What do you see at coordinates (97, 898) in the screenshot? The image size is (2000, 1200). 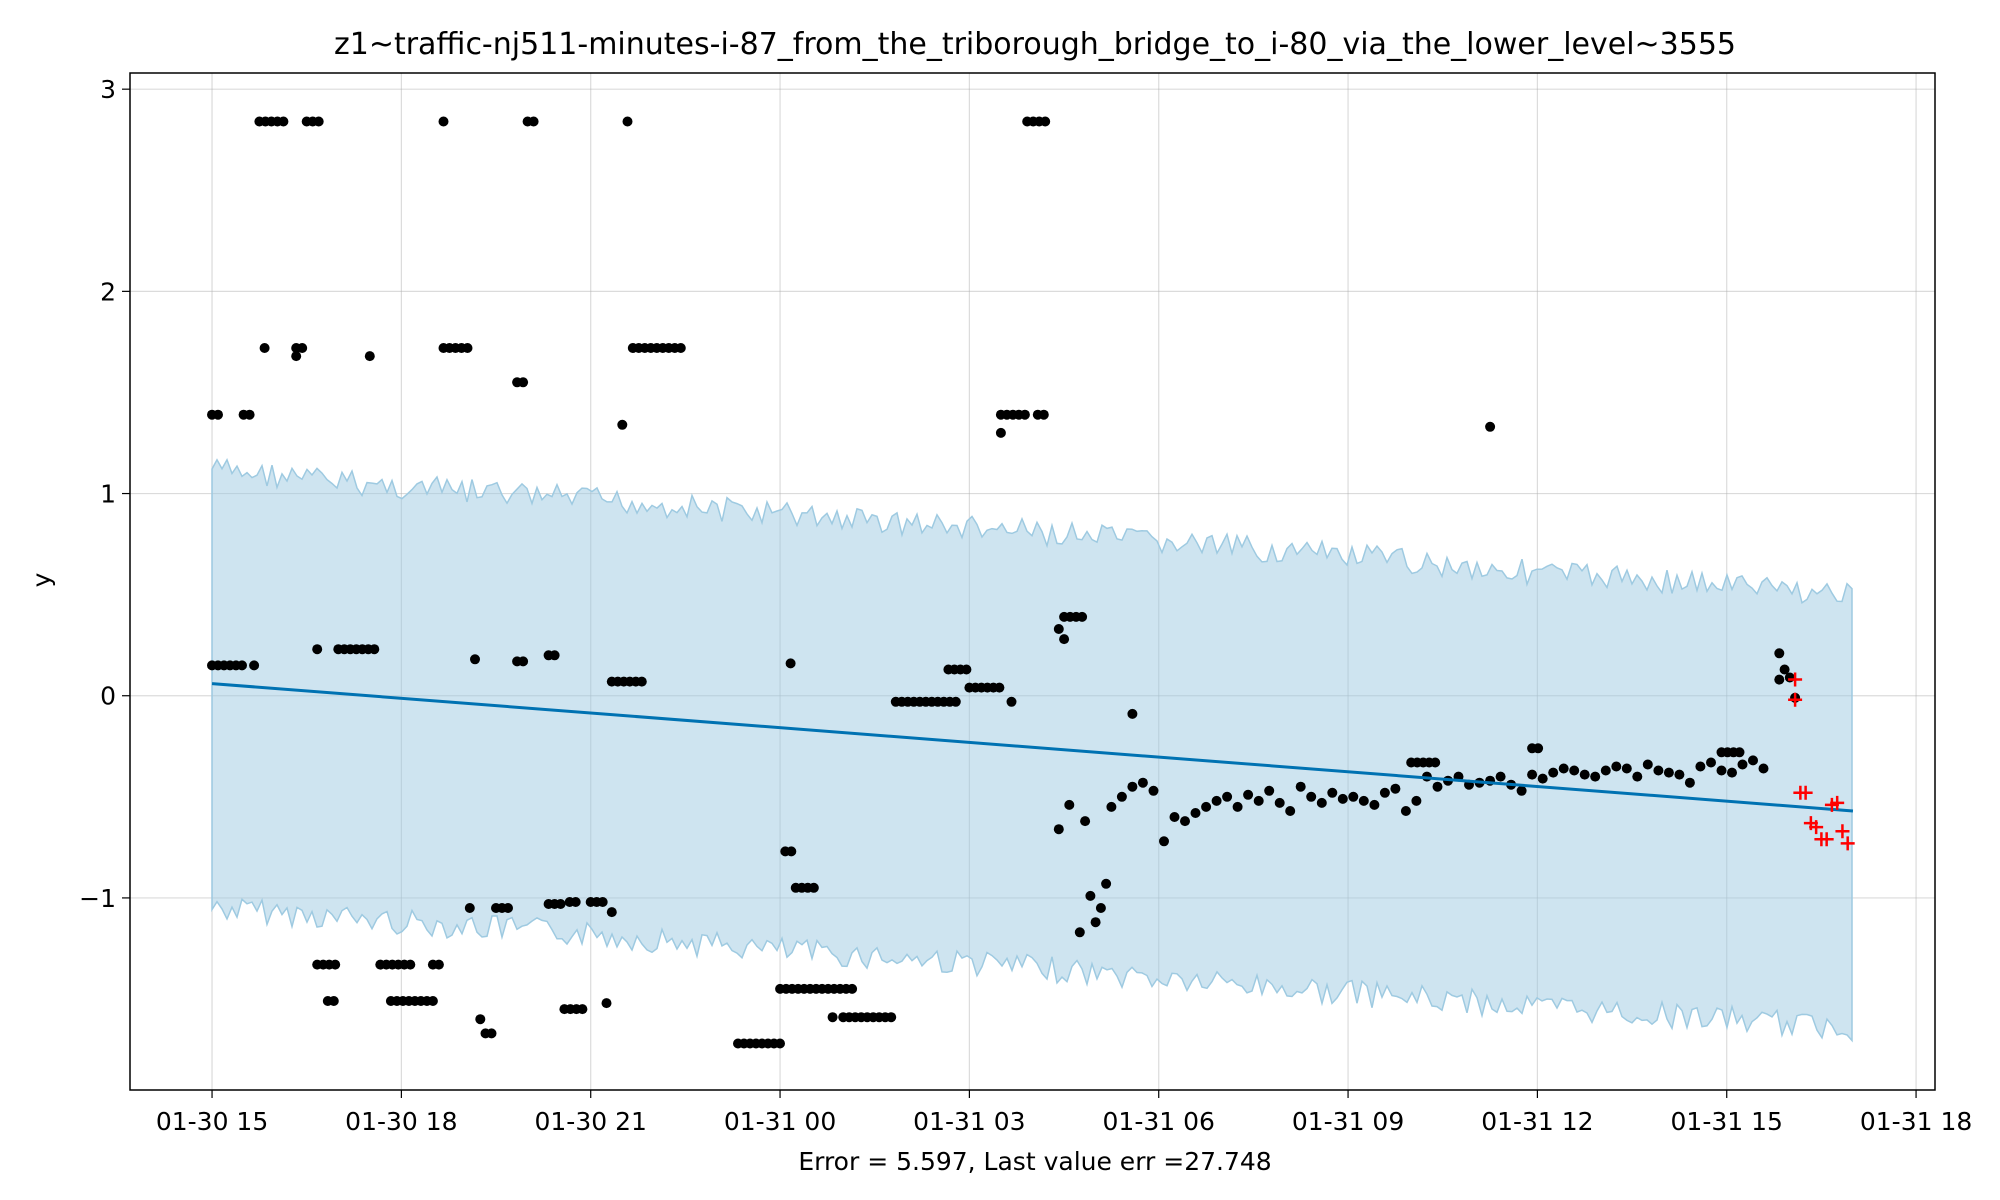 I see `y-tick-label: −1` at bounding box center [97, 898].